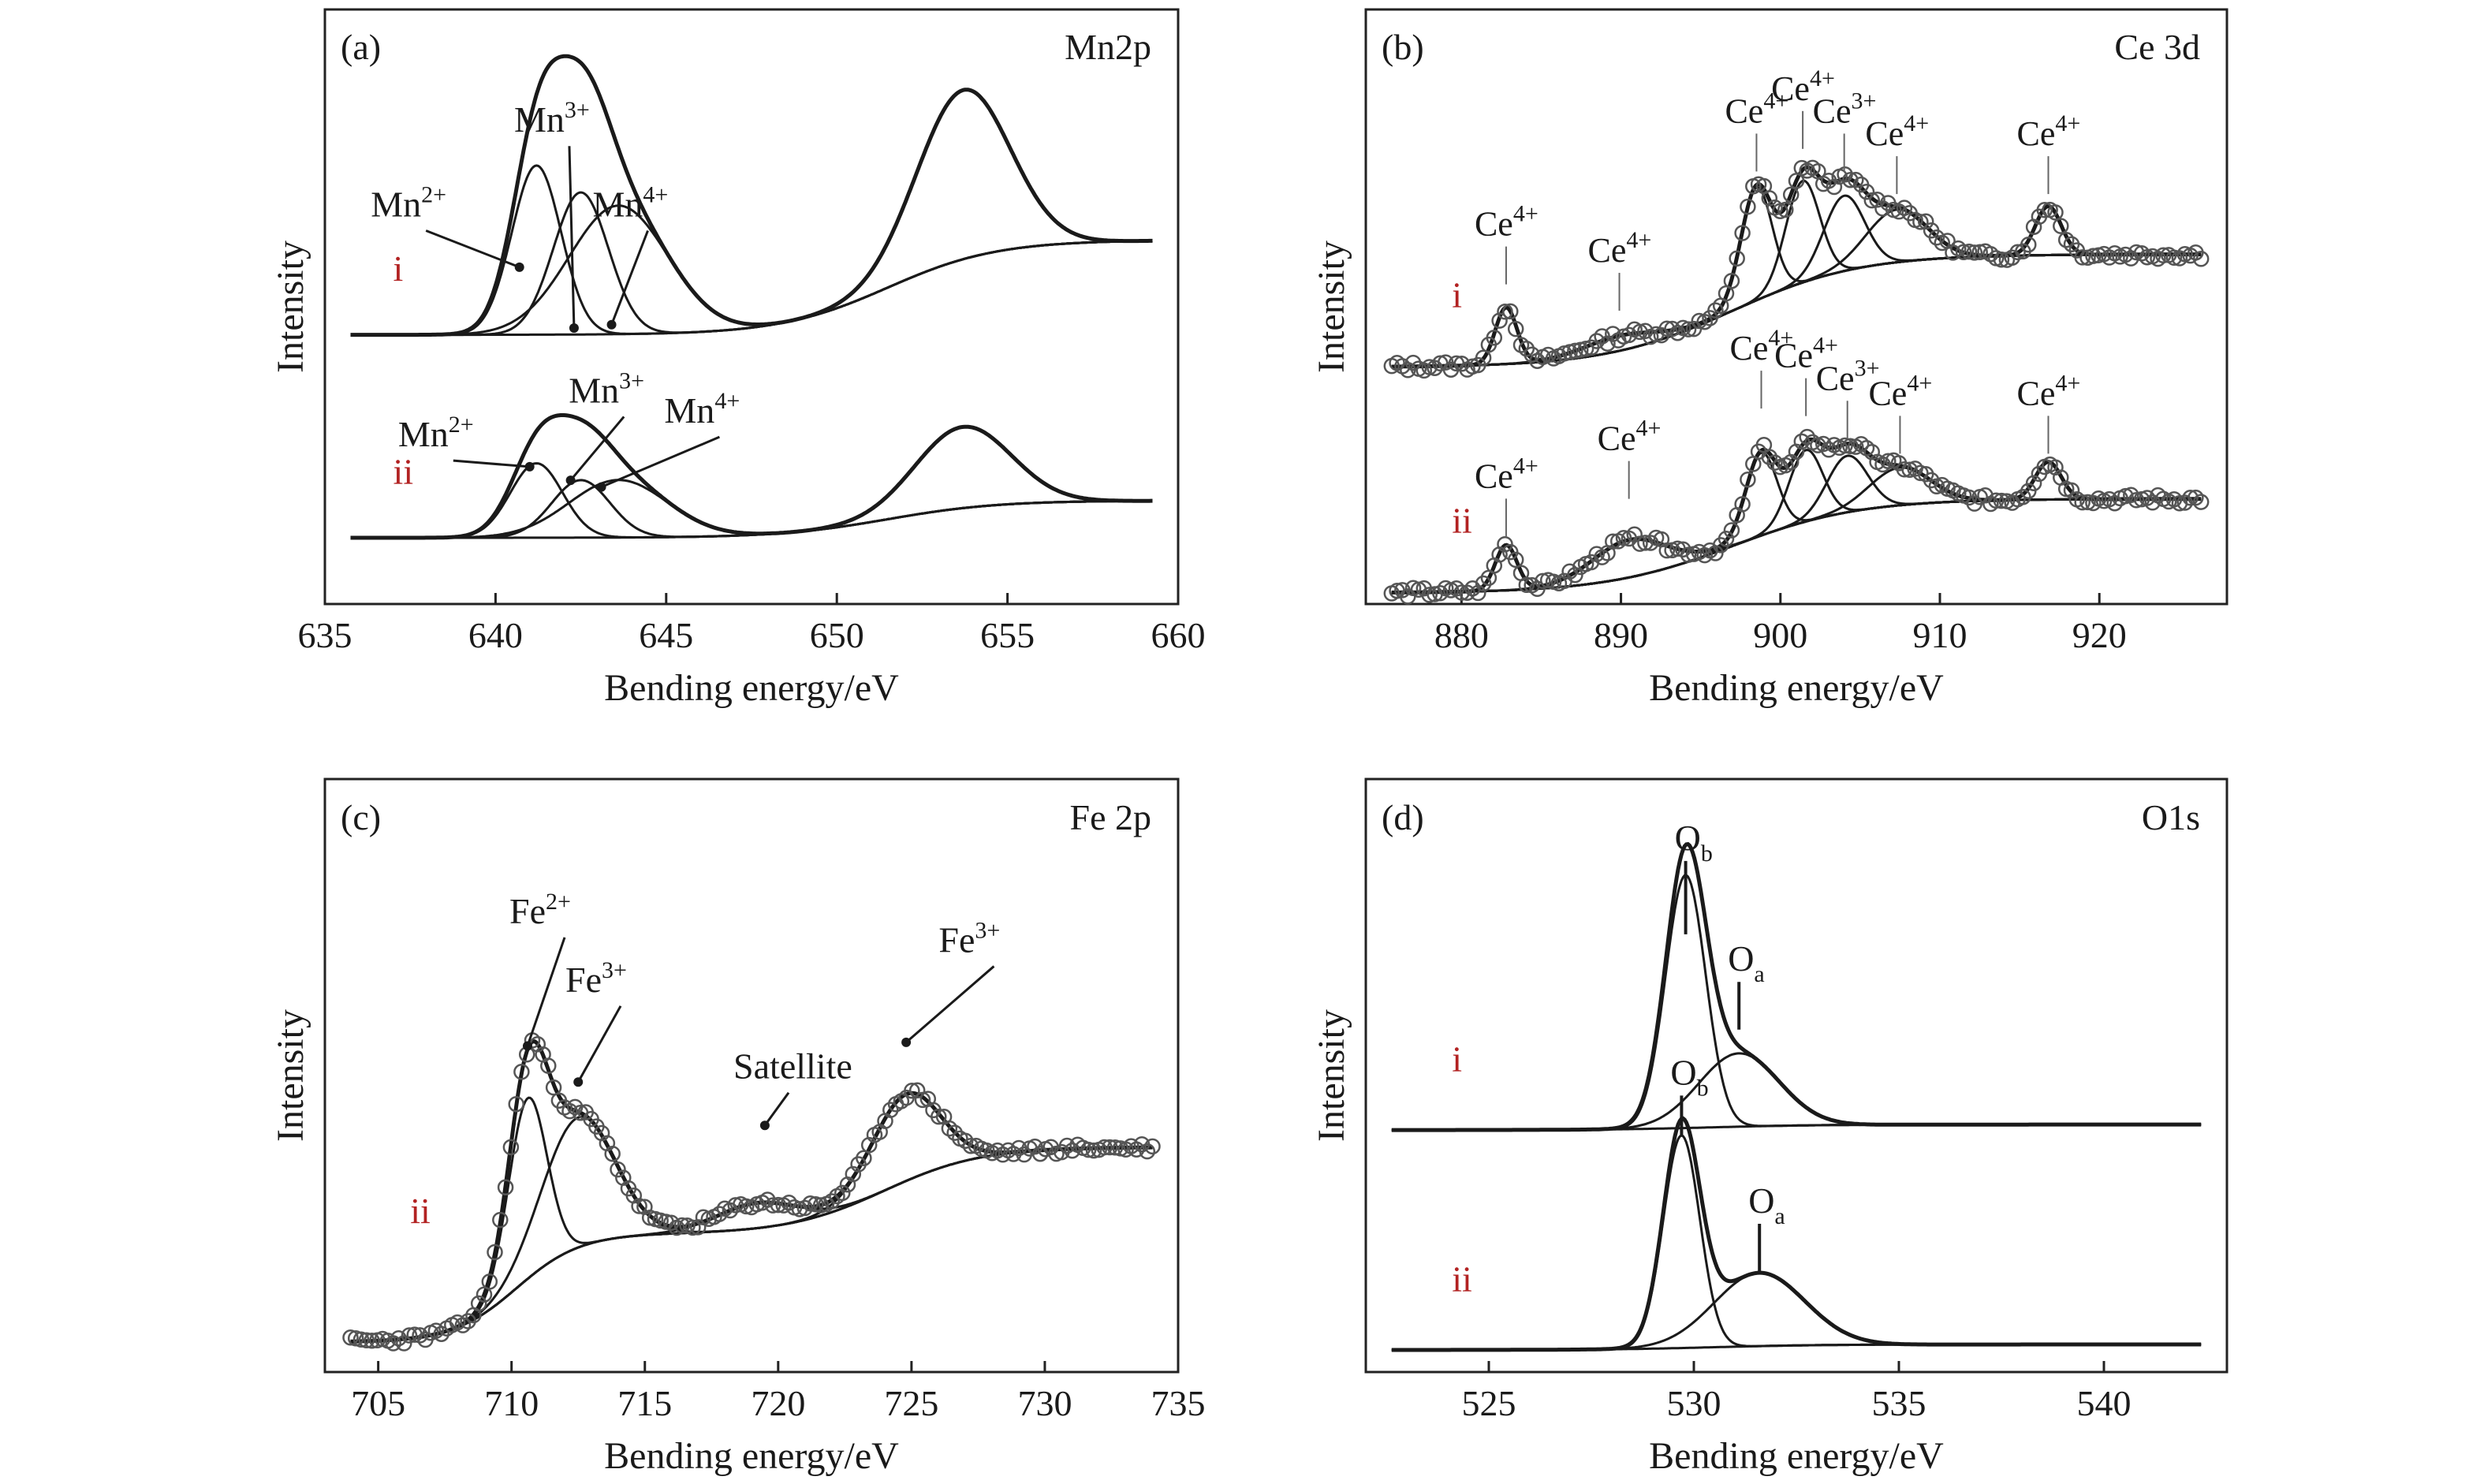 Image resolution: width=2484 pixels, height=1484 pixels. I want to click on x-tick-label: 720, so click(778, 1403).